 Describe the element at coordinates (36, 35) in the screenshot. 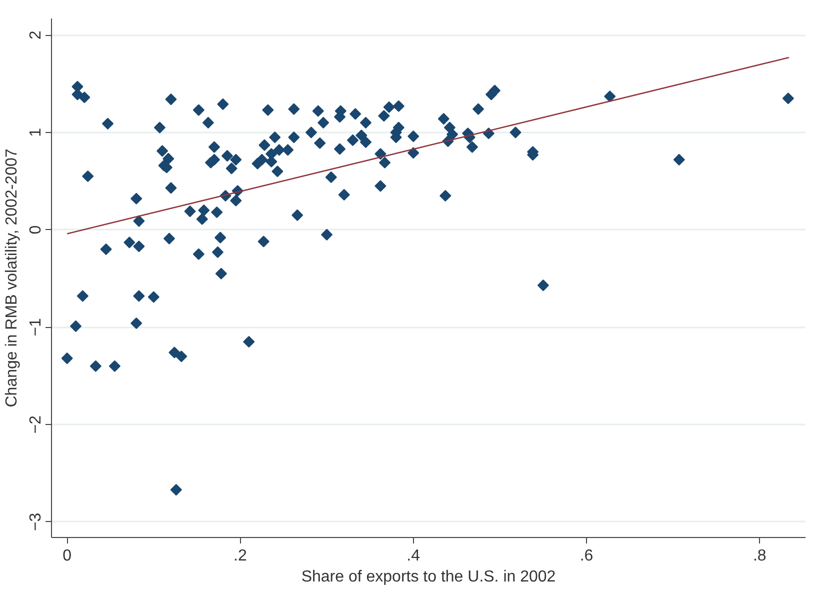

I see `y-tick-label: 2` at that location.